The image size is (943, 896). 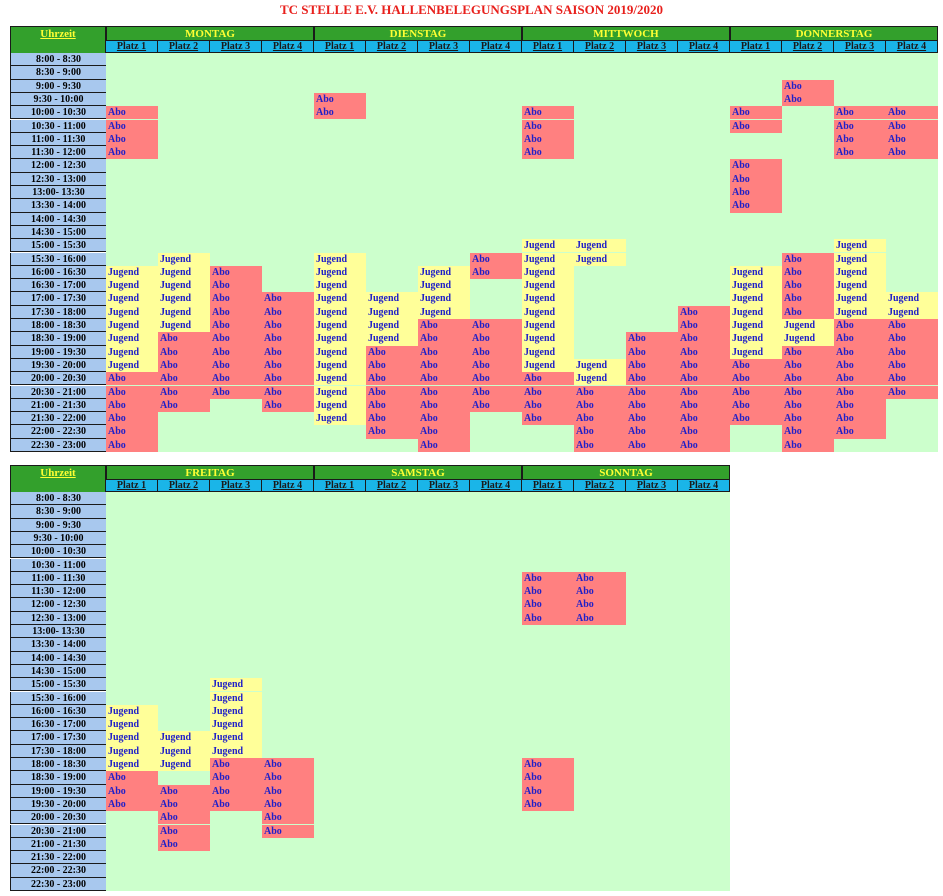 What do you see at coordinates (58, 232) in the screenshot?
I see `time-slot-label: 14:30 - 15:00` at bounding box center [58, 232].